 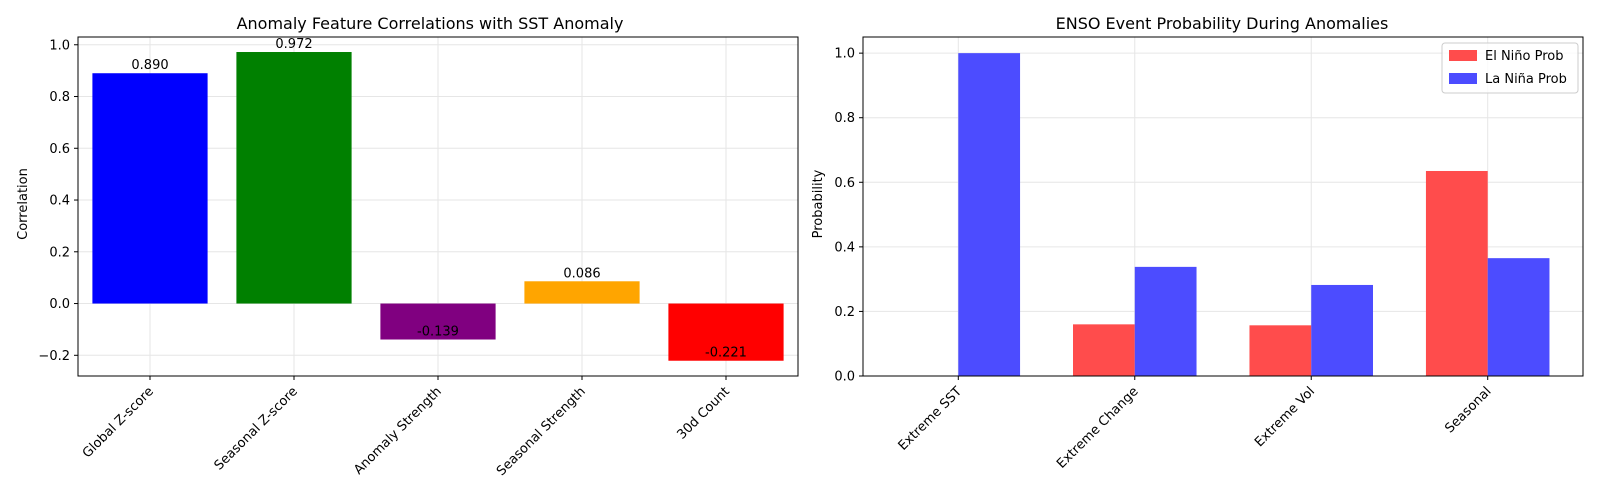 I want to click on legend-la-nina-swatch, so click(x=1463, y=78).